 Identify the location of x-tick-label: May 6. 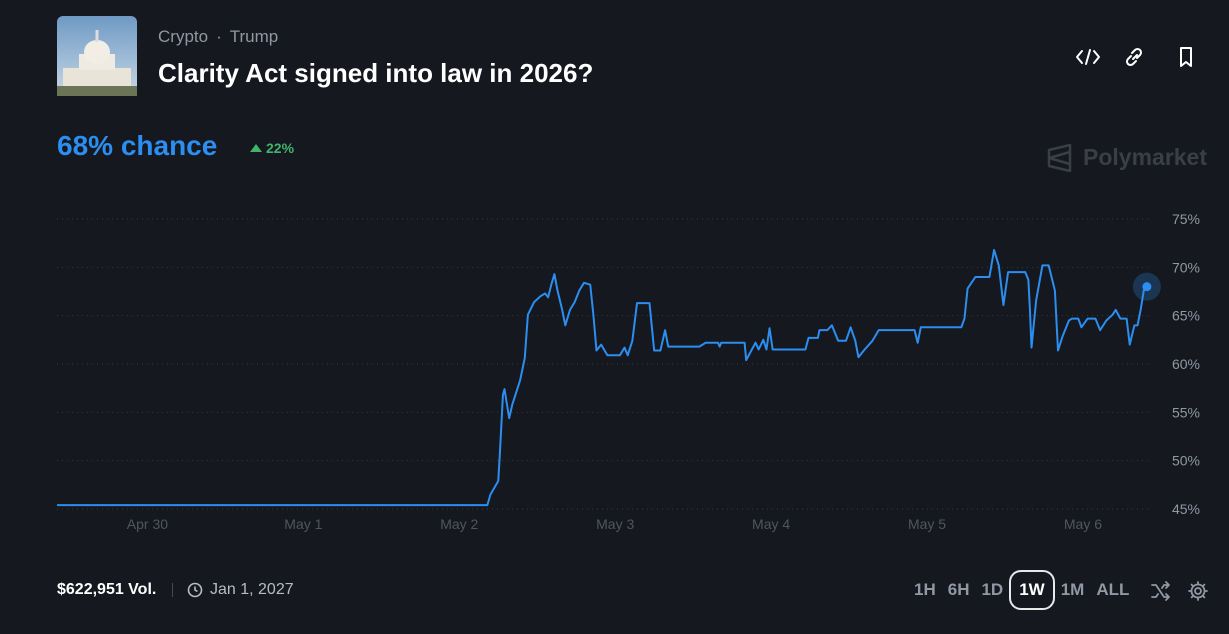
(1083, 524).